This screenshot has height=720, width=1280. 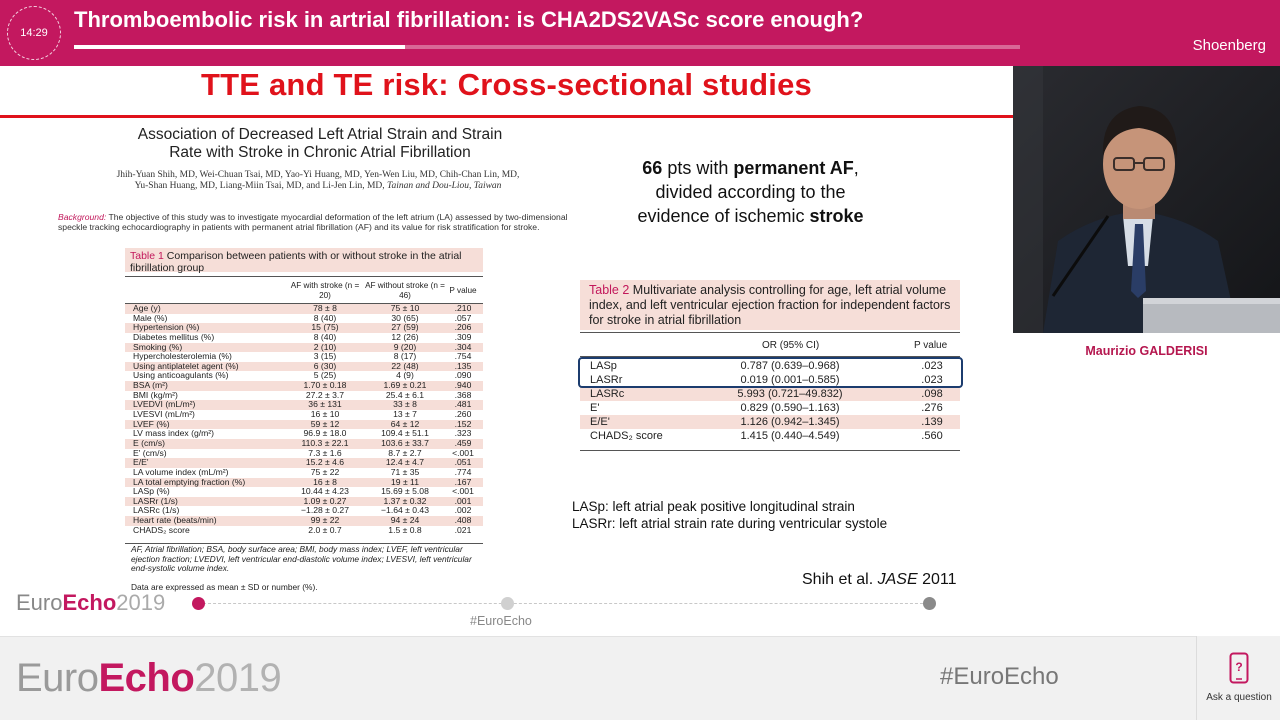 What do you see at coordinates (999, 676) in the screenshot?
I see `event-hashtag: #EuroEcho` at bounding box center [999, 676].